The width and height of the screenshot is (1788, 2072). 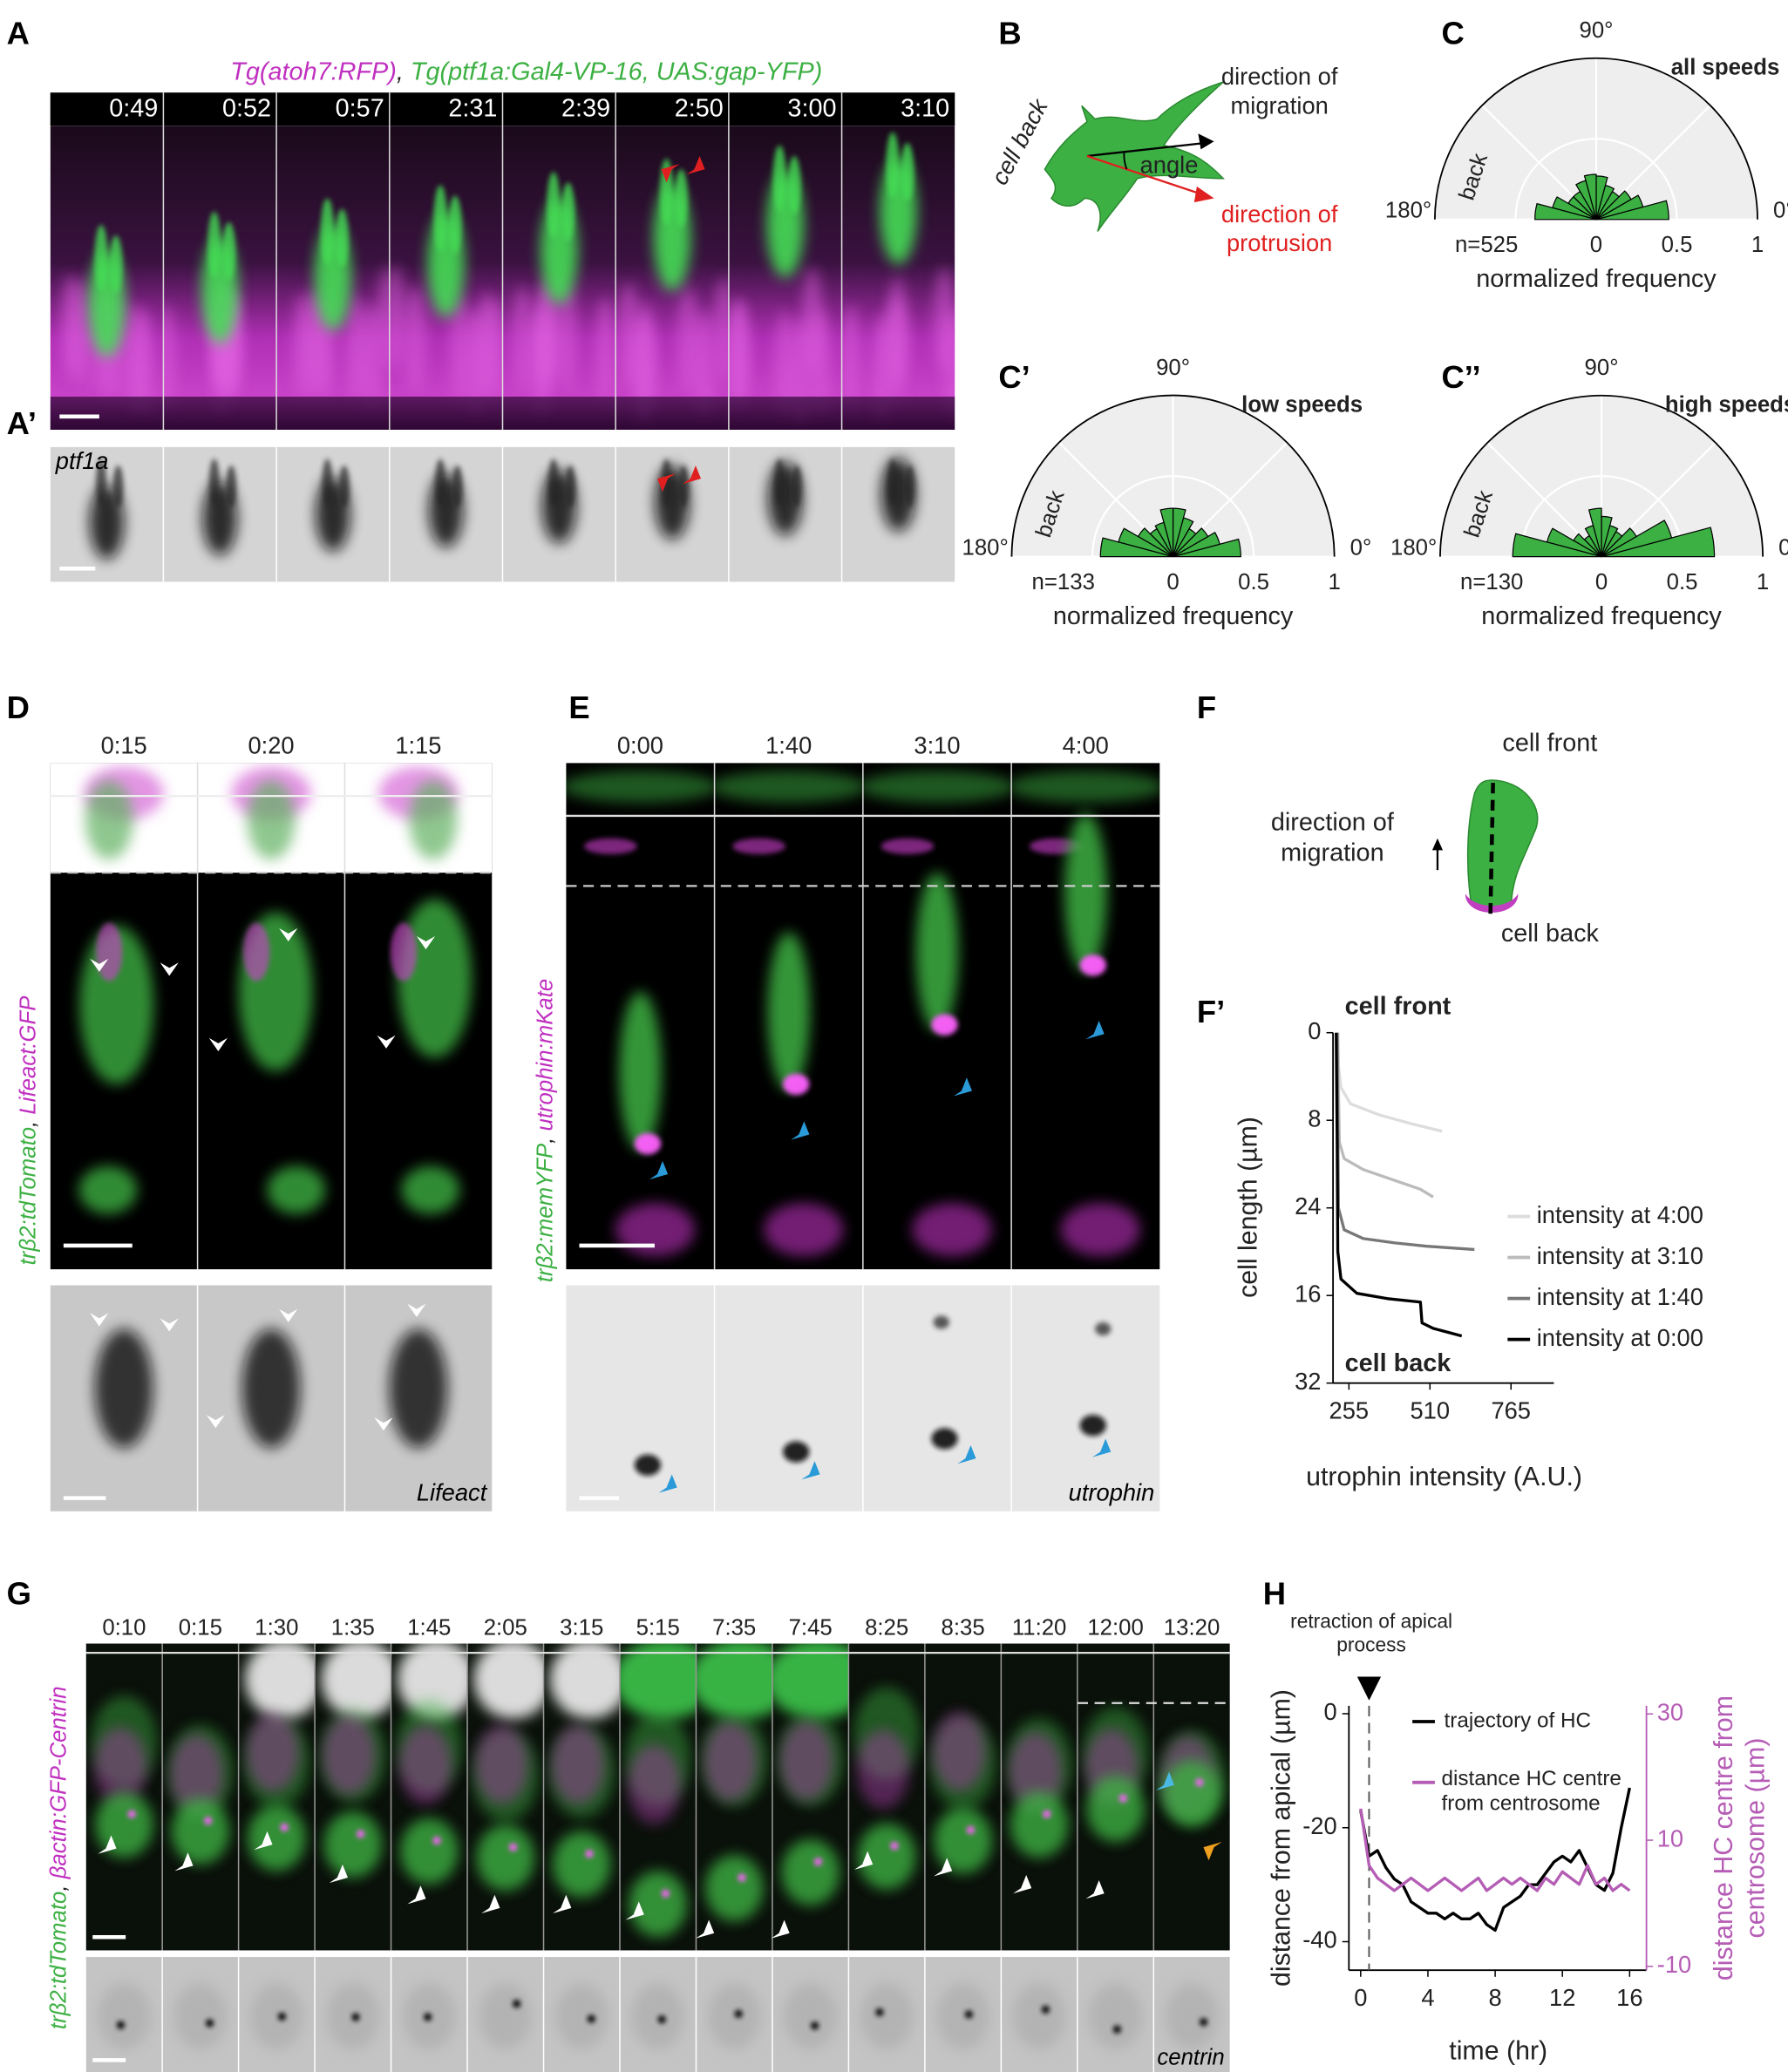 What do you see at coordinates (1085, 1398) in the screenshot?
I see `frame-bg` at bounding box center [1085, 1398].